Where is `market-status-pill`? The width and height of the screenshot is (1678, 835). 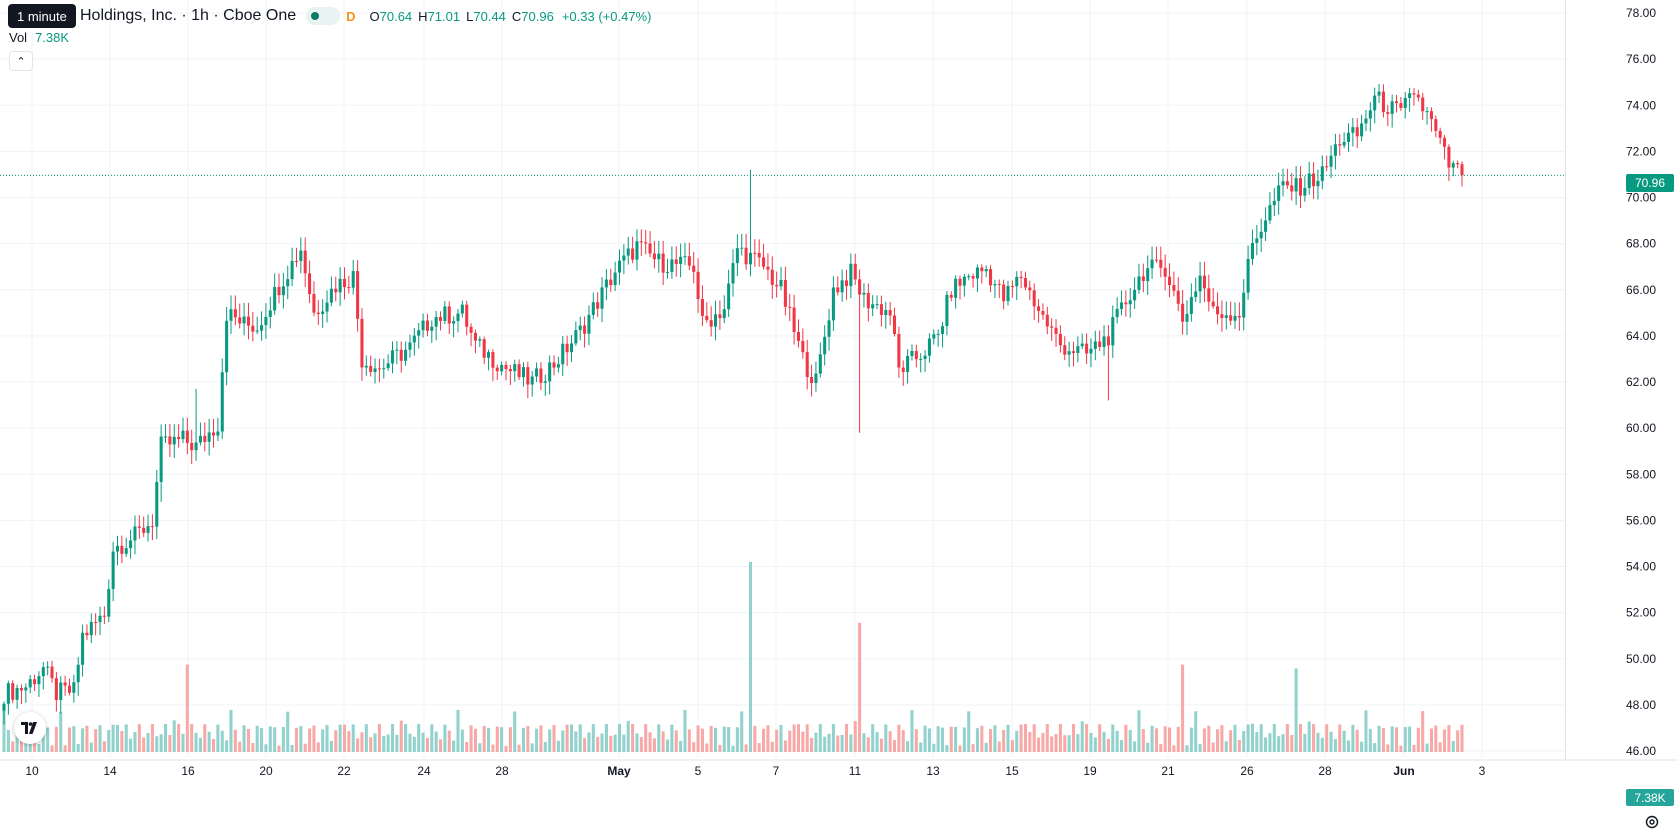 market-status-pill is located at coordinates (323, 16).